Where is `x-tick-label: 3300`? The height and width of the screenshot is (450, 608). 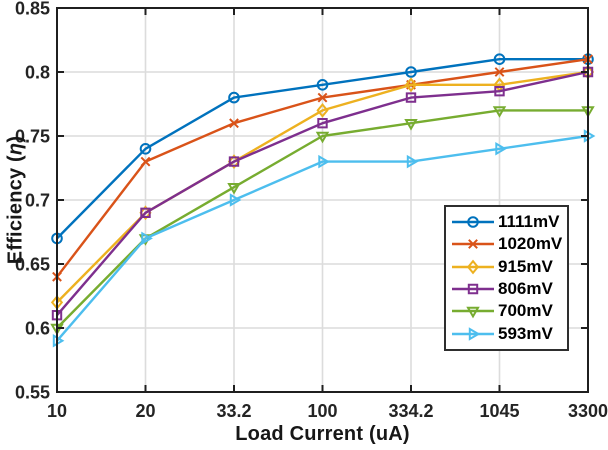
x-tick-label: 3300 is located at coordinates (588, 411).